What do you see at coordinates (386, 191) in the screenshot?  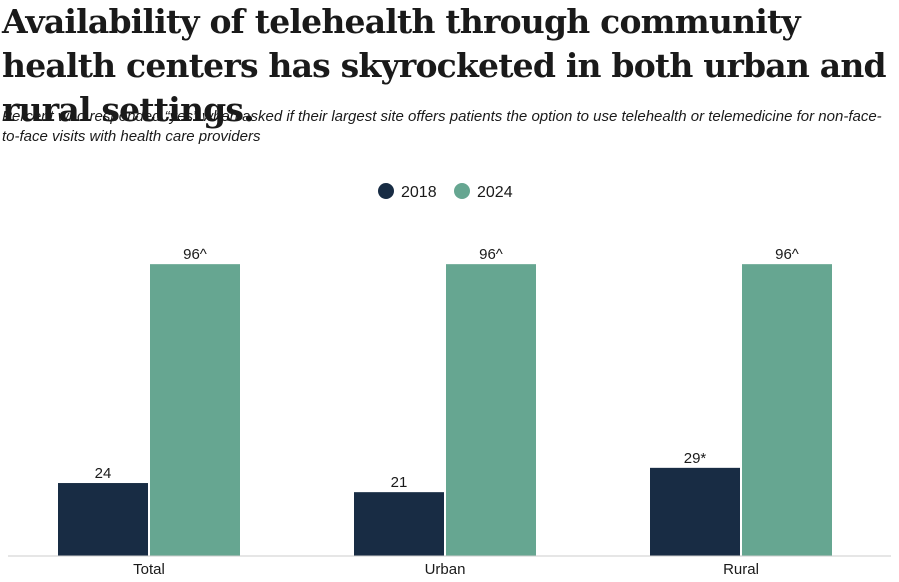 I see `legend-swatch-2018` at bounding box center [386, 191].